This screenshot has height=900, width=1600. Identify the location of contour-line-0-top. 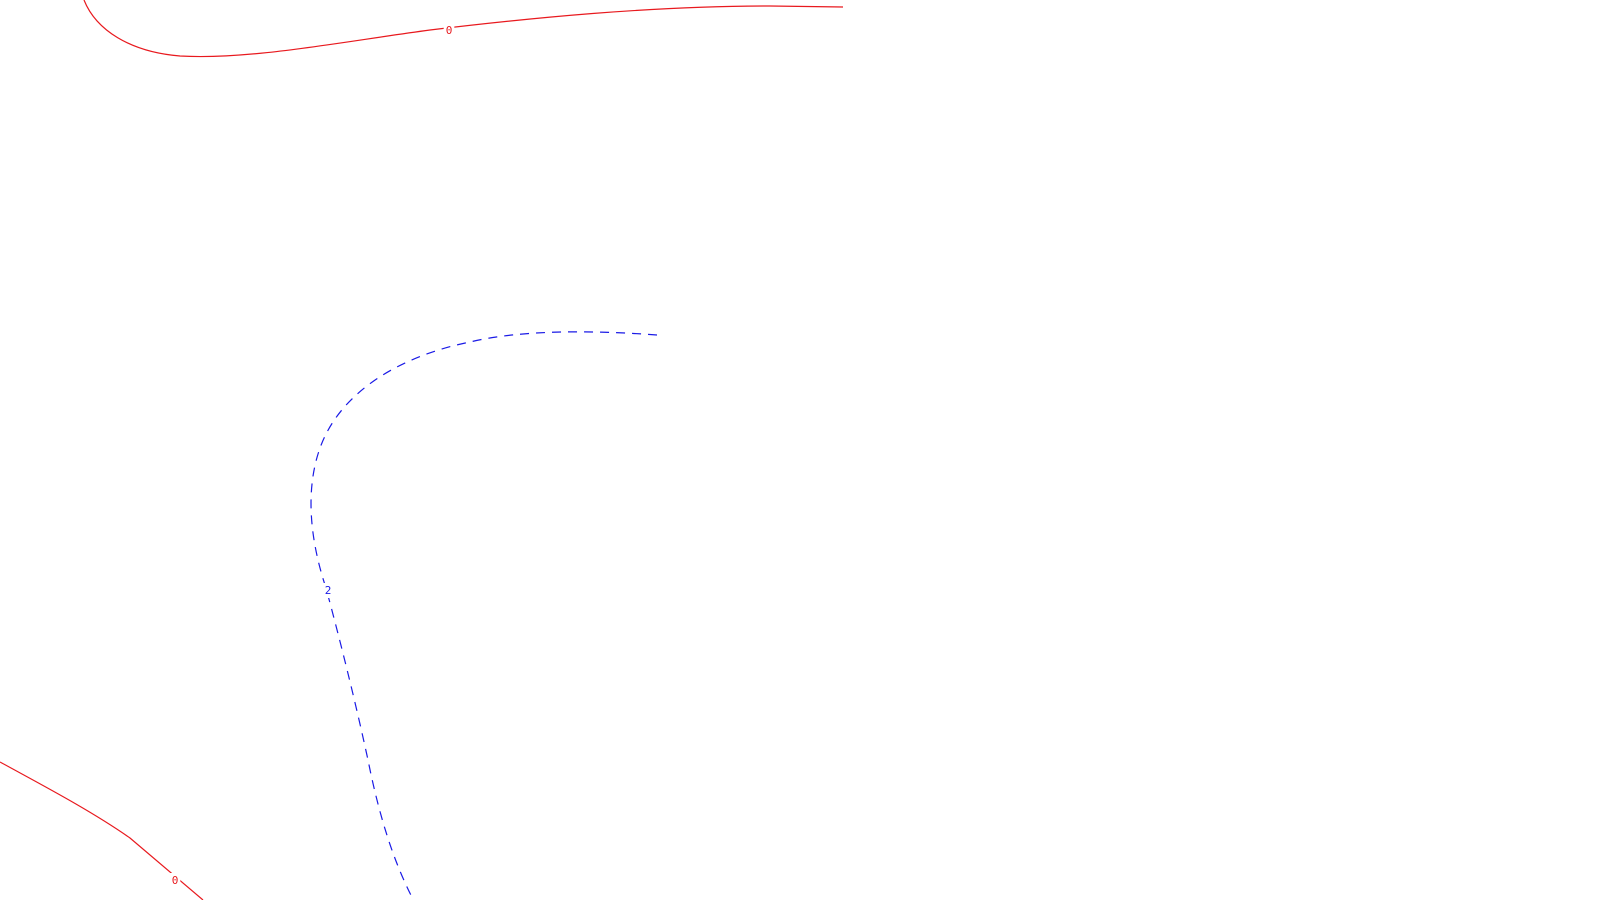
(463, 29).